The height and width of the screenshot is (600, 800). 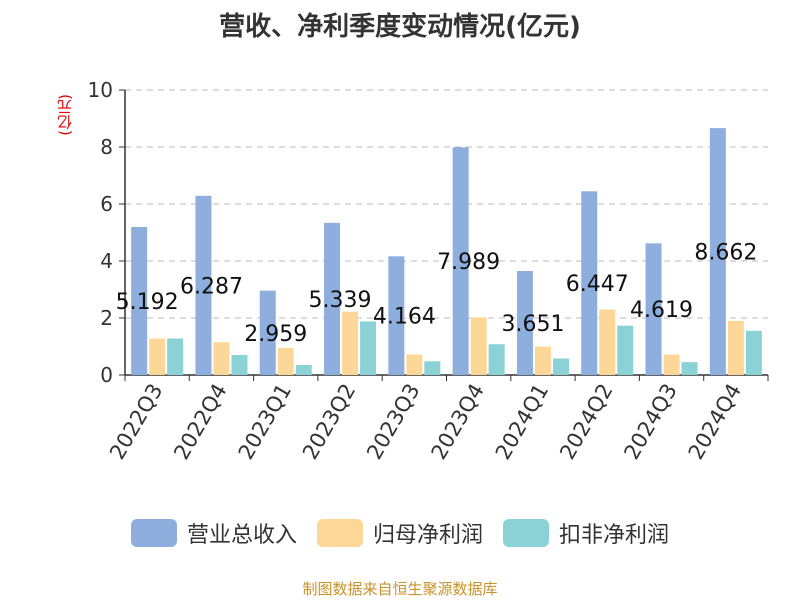 I want to click on legend-item-deducted-profit: 扣非净利润, so click(x=586, y=533).